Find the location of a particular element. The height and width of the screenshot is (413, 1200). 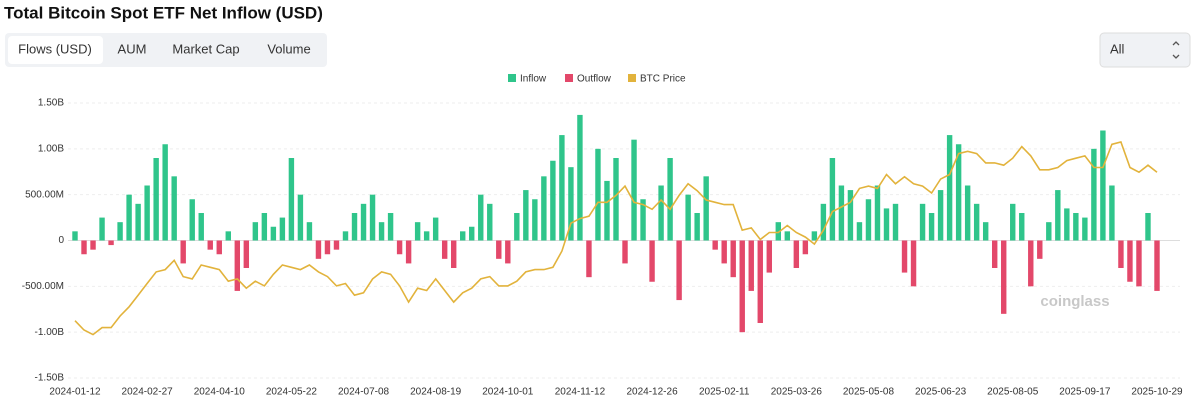

watermark: coinglass is located at coordinates (1074, 301).